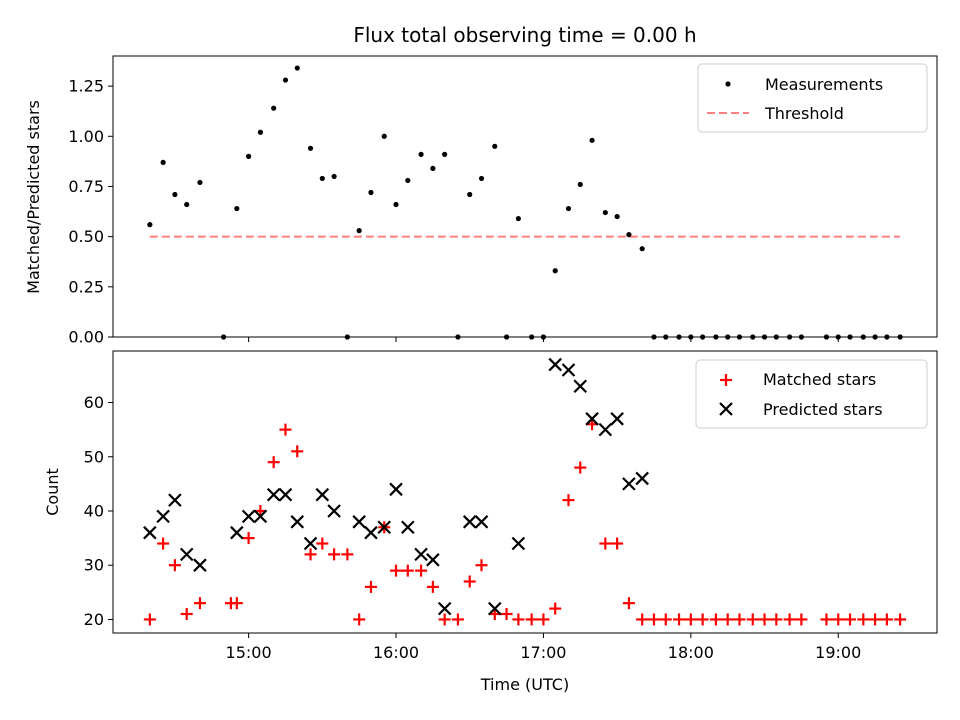 Image resolution: width=960 pixels, height=720 pixels. I want to click on legend-measurements-marker, so click(728, 84).